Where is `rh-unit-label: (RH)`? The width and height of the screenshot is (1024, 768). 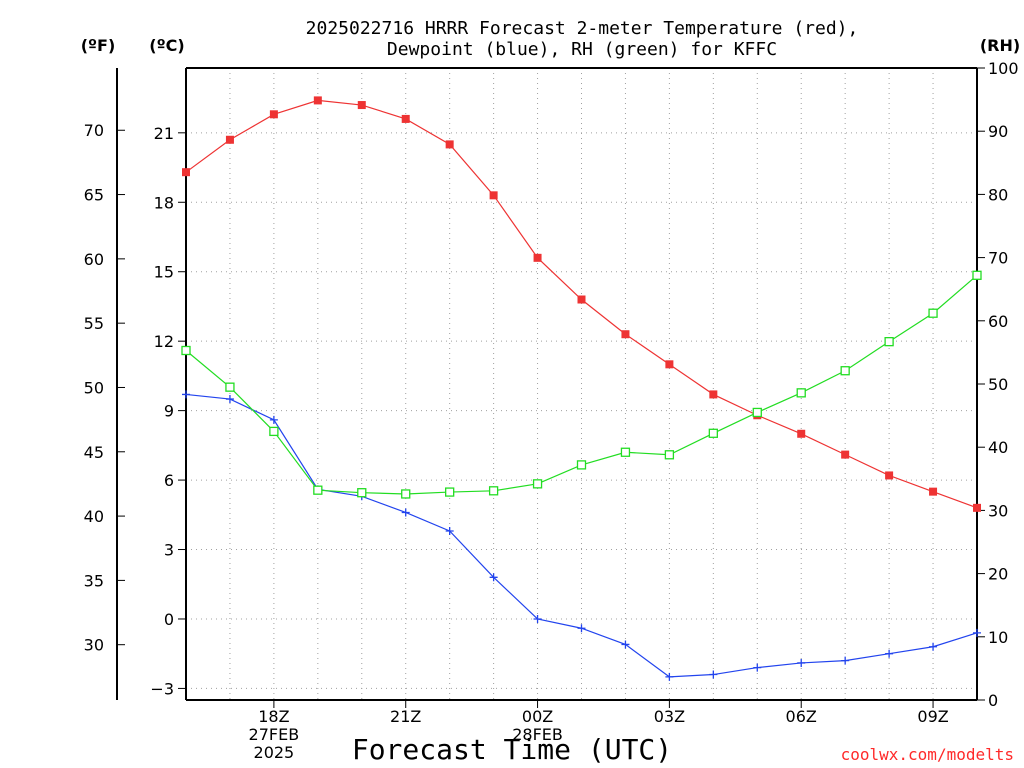
rh-unit-label: (RH) is located at coordinates (1000, 45).